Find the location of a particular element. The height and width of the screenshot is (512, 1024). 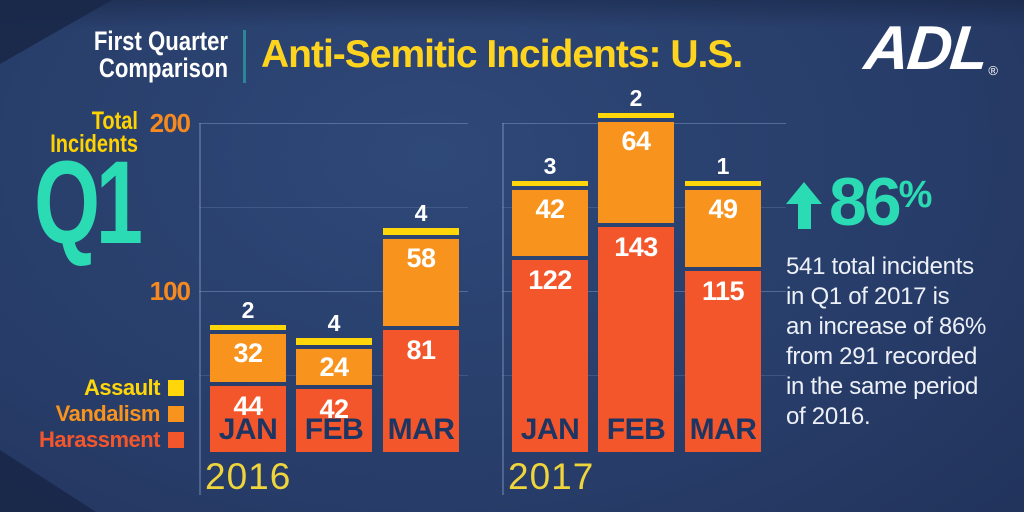

year-label-2016: 2016 is located at coordinates (248, 476).